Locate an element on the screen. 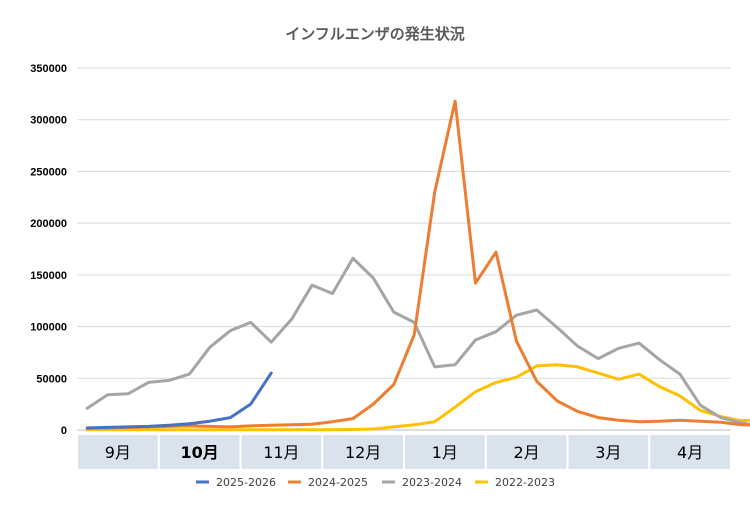  month-label: 10月 is located at coordinates (199, 452).